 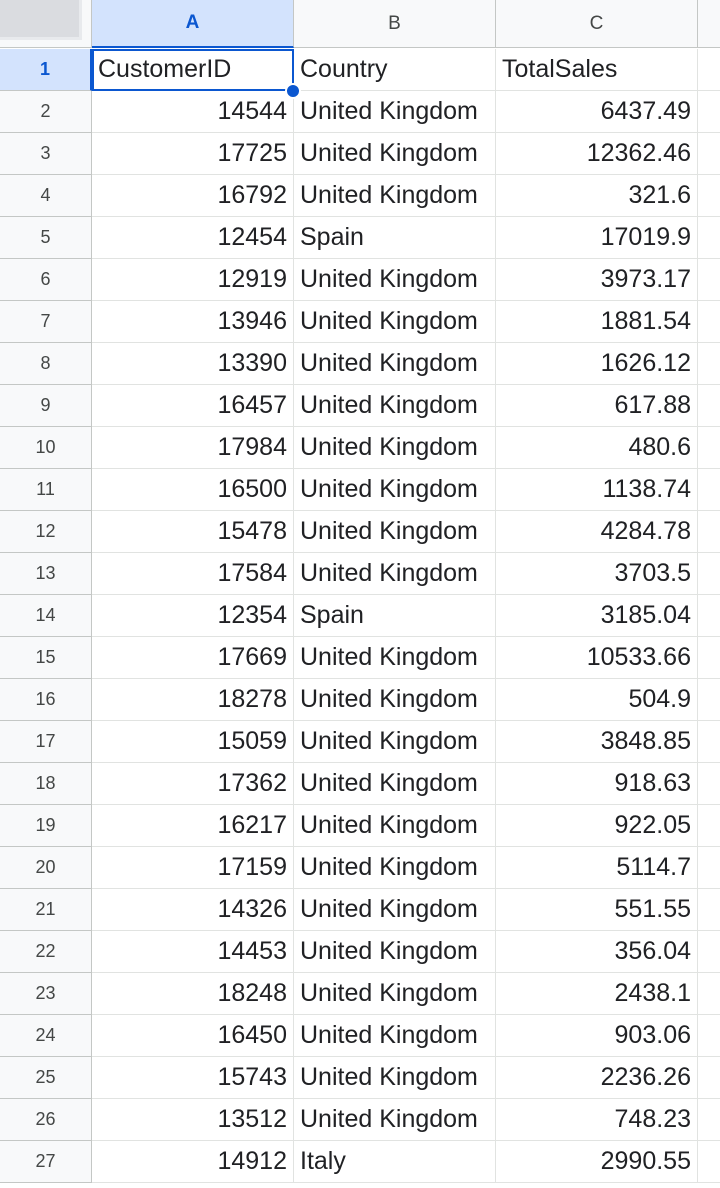 What do you see at coordinates (597, 364) in the screenshot?
I see `cell-c8: 1626.12` at bounding box center [597, 364].